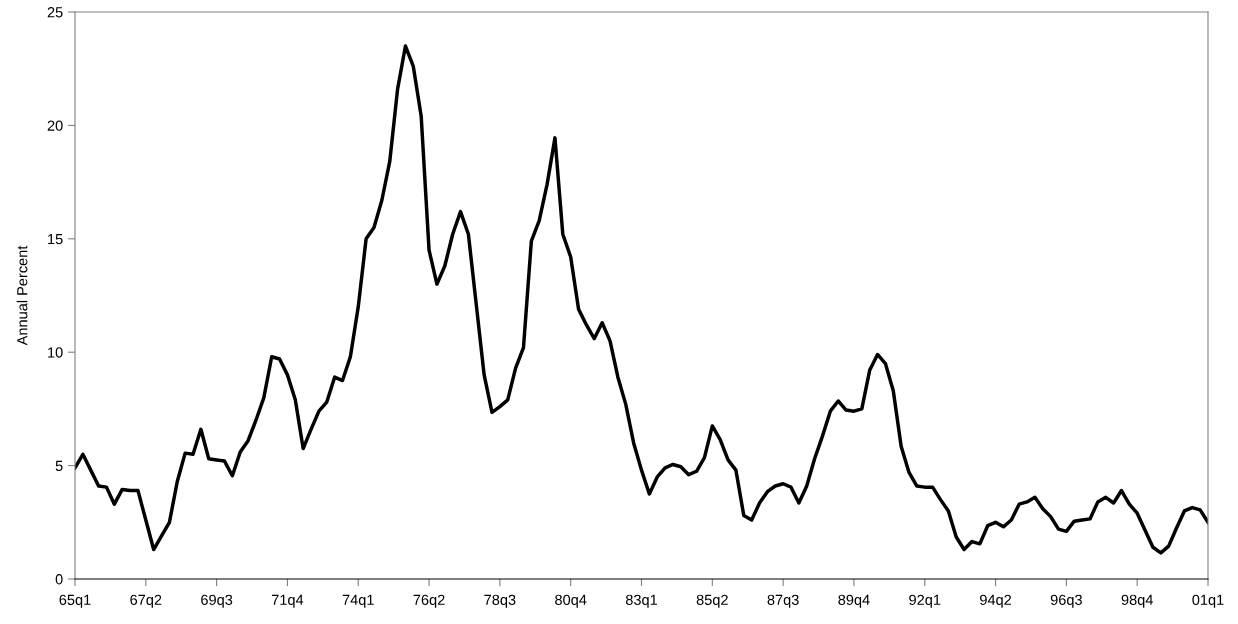 Image resolution: width=1238 pixels, height=624 pixels. Describe the element at coordinates (996, 601) in the screenshot. I see `x-tick-label: 94q2` at that location.